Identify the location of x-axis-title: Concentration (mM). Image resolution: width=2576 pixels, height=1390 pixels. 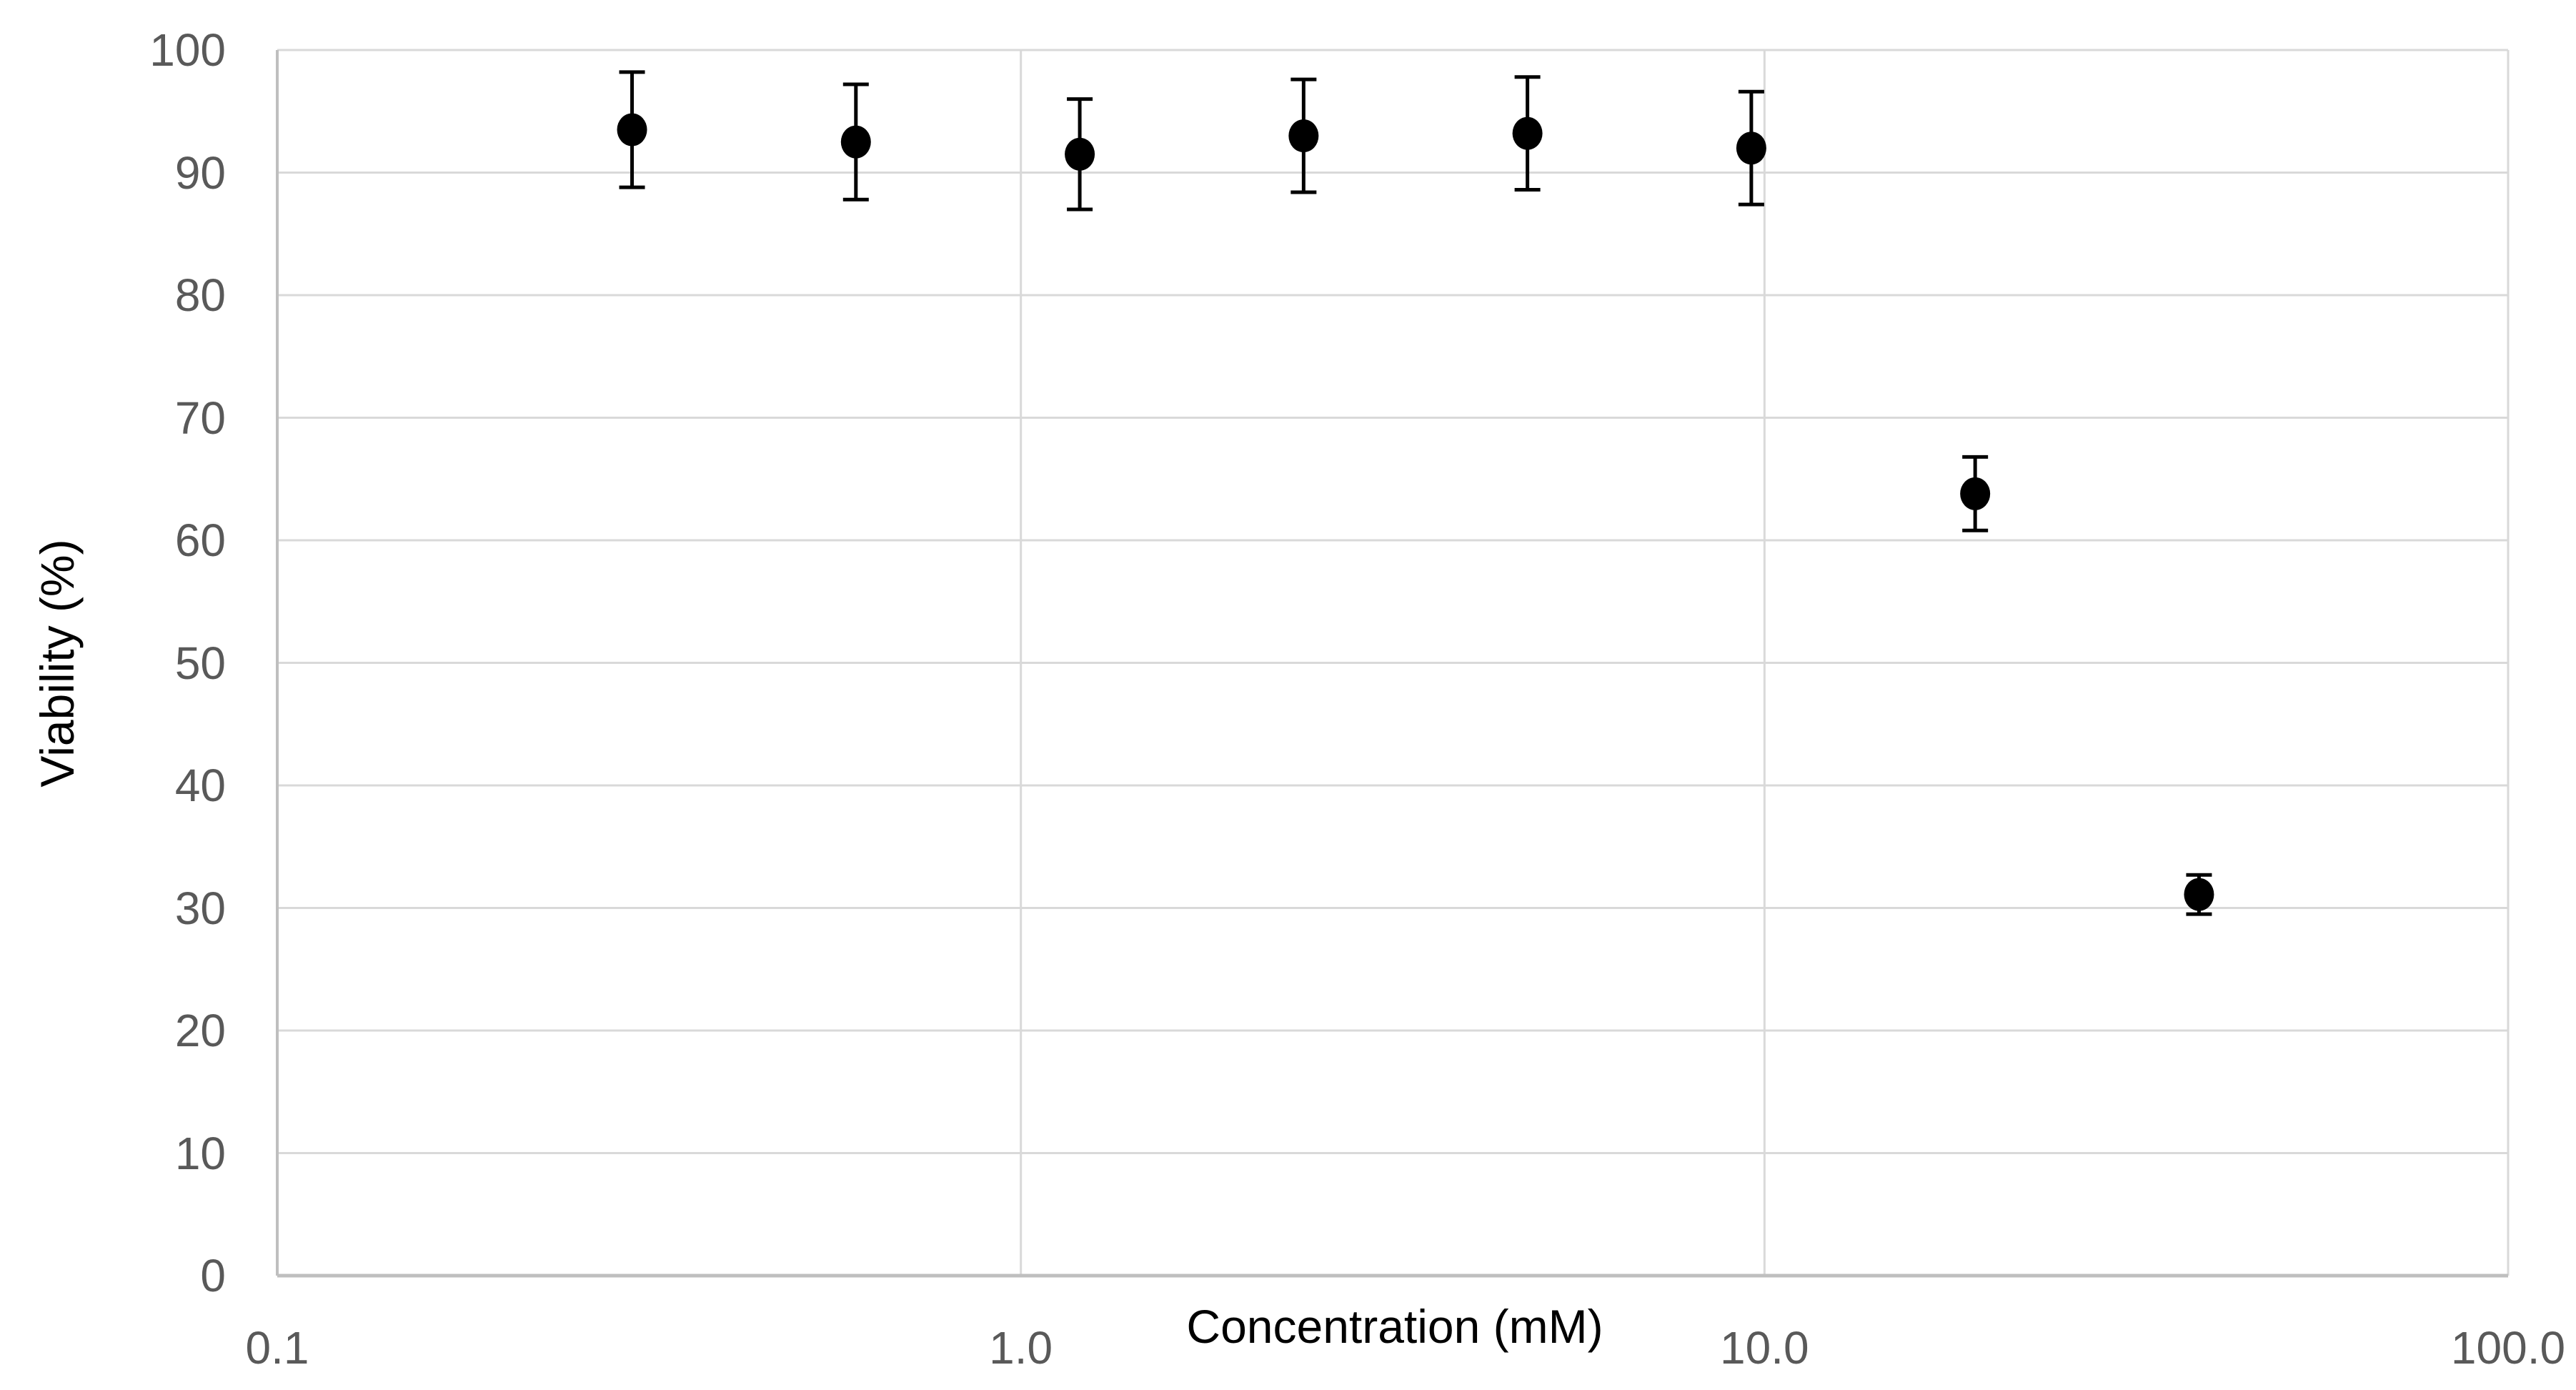
(1394, 1326).